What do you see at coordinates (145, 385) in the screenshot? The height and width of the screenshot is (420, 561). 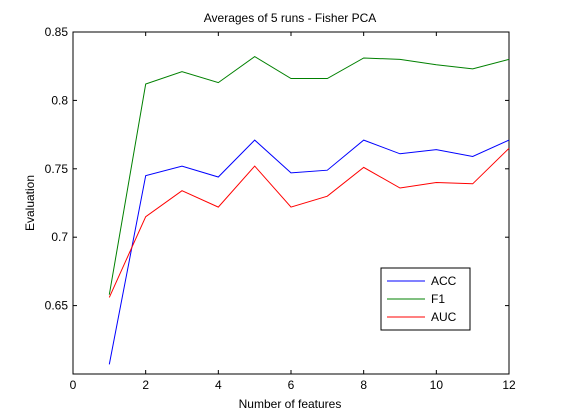 I see `x-tick-label: 2` at bounding box center [145, 385].